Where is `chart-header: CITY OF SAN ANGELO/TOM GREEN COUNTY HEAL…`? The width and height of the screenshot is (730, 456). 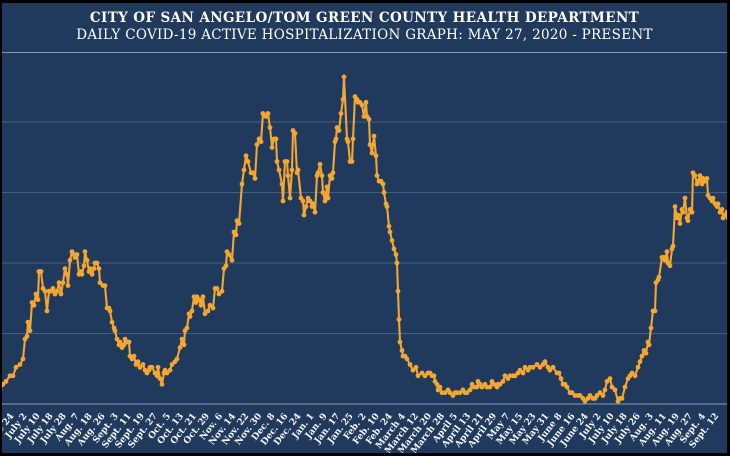 chart-header: CITY OF SAN ANGELO/TOM GREEN COUNTY HEAL… is located at coordinates (364, 28).